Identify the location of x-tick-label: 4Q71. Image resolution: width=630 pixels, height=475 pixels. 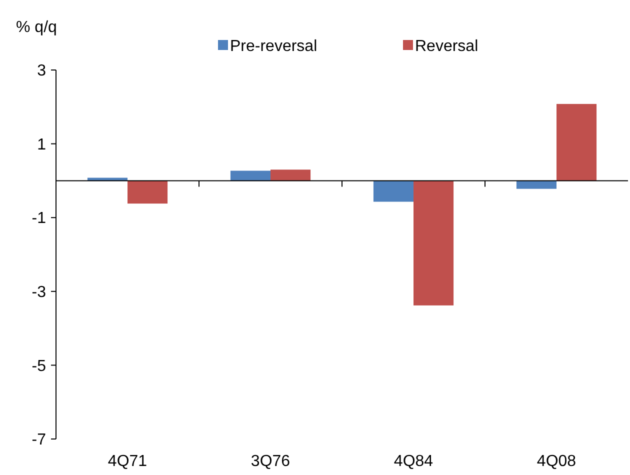
(128, 461).